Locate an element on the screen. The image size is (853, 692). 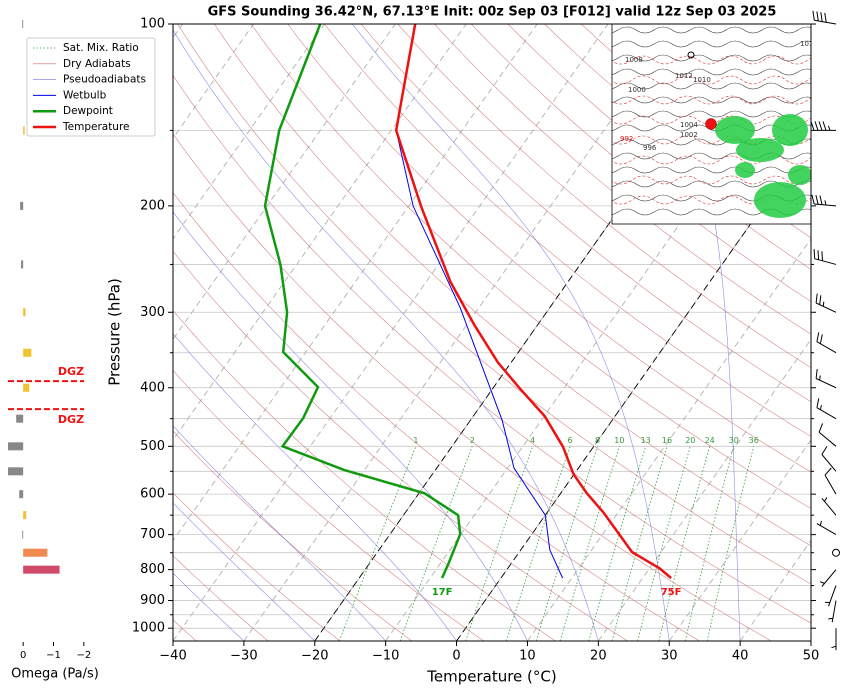
surface-label: 17F is located at coordinates (442, 592).